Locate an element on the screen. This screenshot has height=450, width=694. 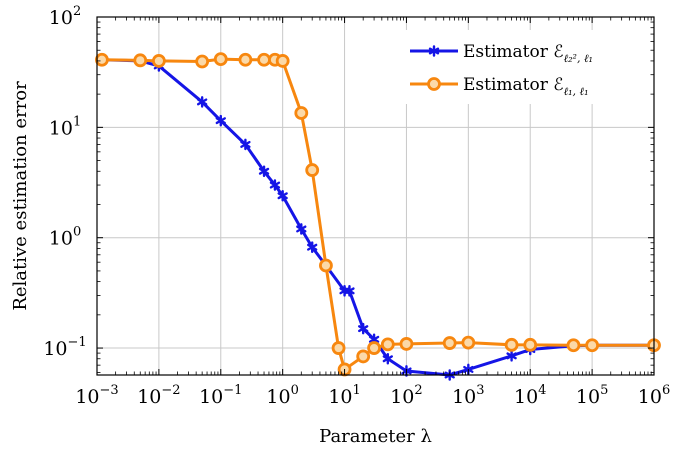
y-tick-label: 10¹ is located at coordinates (65, 126).